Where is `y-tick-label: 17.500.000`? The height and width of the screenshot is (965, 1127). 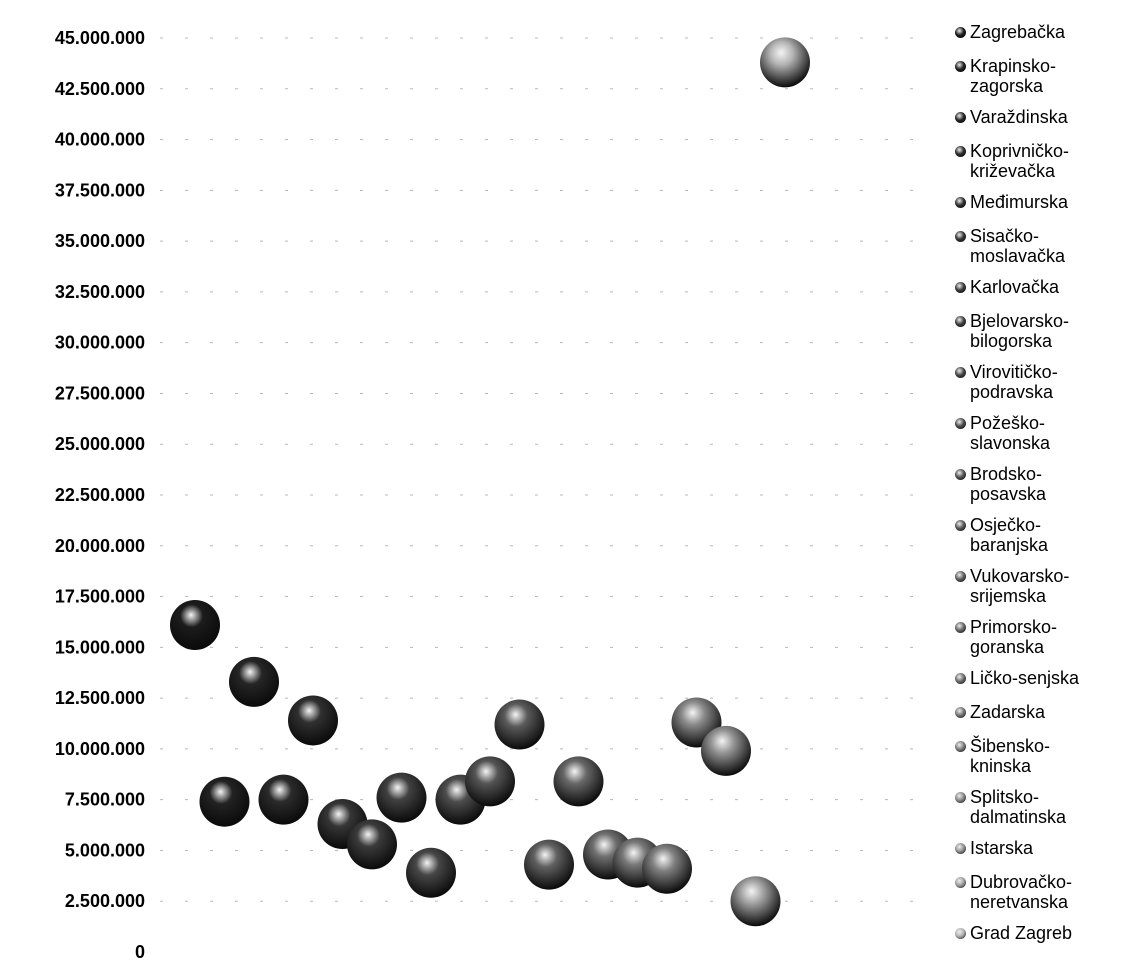 y-tick-label: 17.500.000 is located at coordinates (100, 597).